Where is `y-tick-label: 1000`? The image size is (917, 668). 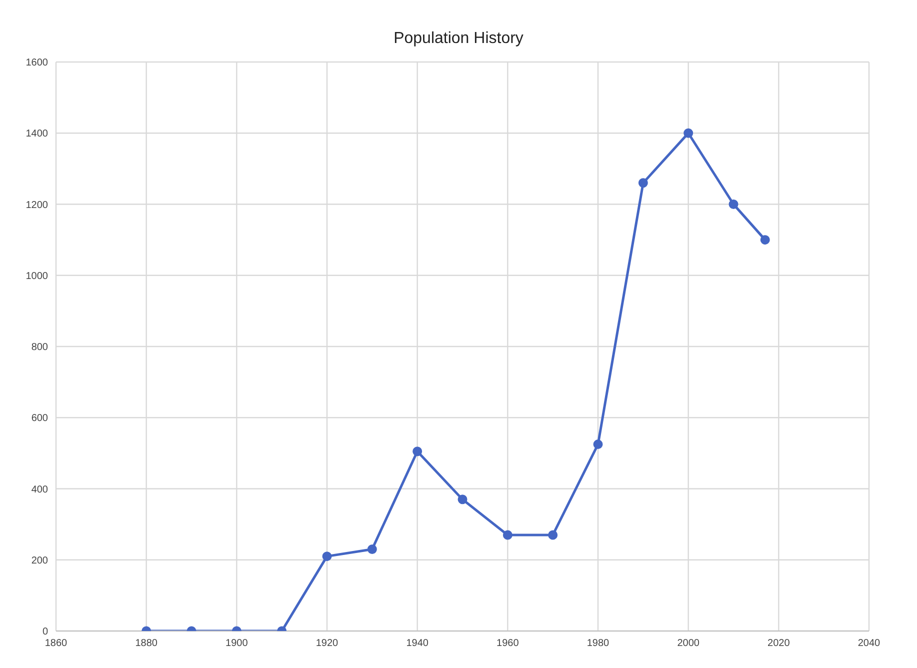 y-tick-label: 1000 is located at coordinates (37, 276).